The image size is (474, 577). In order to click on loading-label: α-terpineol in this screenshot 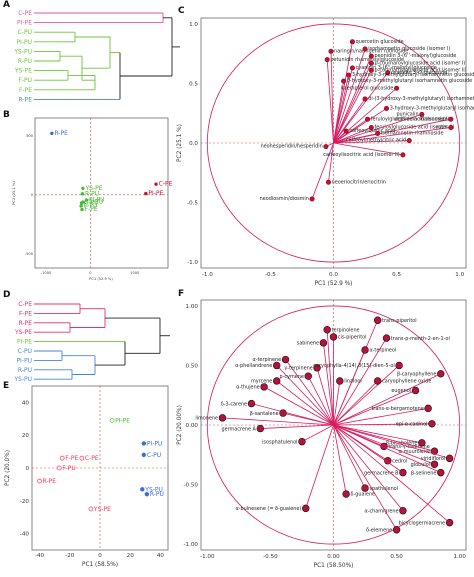, I will do `click(382, 351)`.